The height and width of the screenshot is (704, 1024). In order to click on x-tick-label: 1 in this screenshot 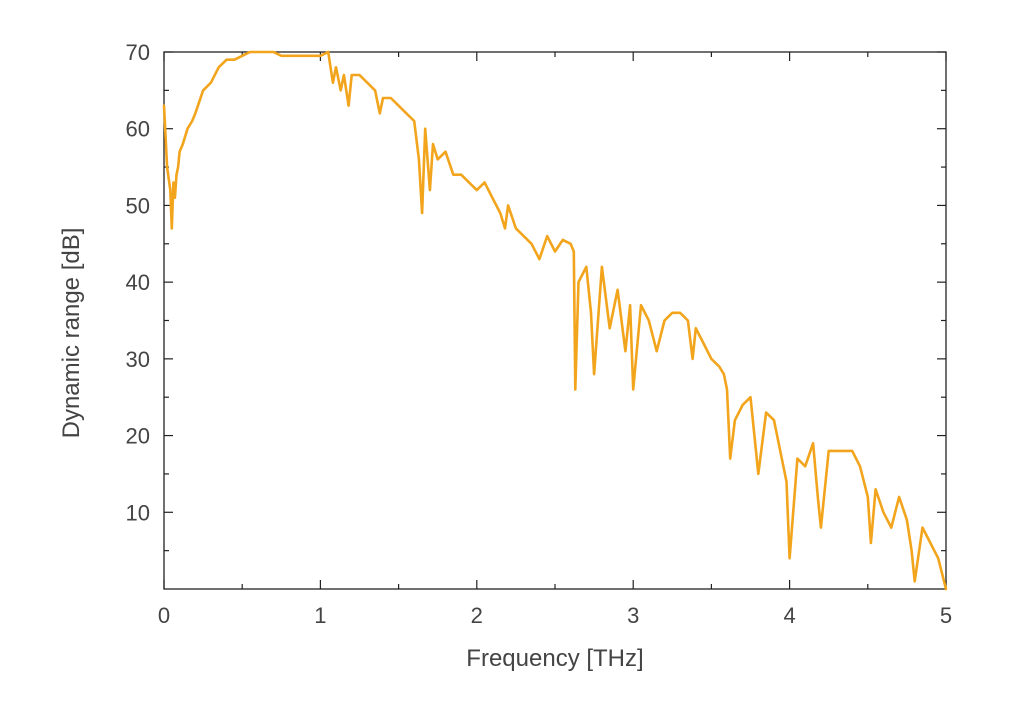, I will do `click(320, 615)`.